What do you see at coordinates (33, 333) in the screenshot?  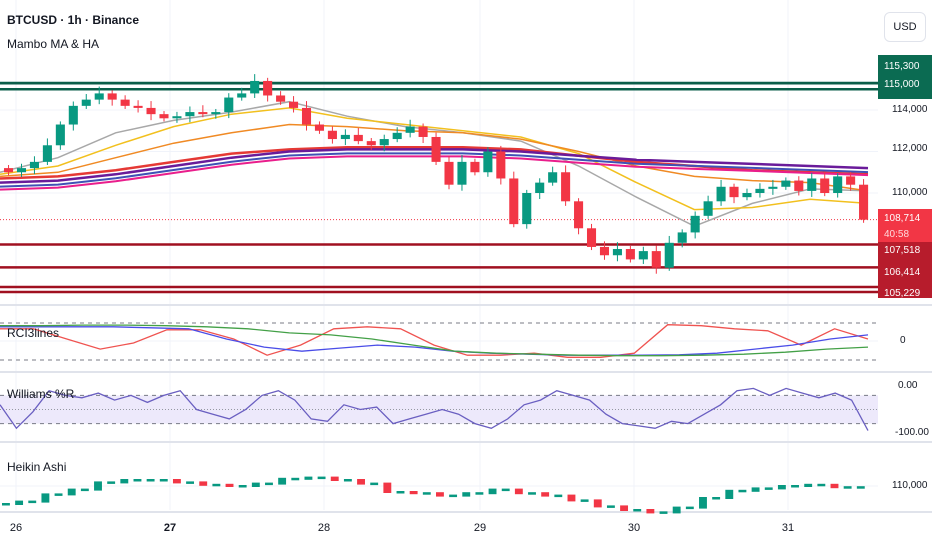 I see `rci-pane-label: RCI3lines` at bounding box center [33, 333].